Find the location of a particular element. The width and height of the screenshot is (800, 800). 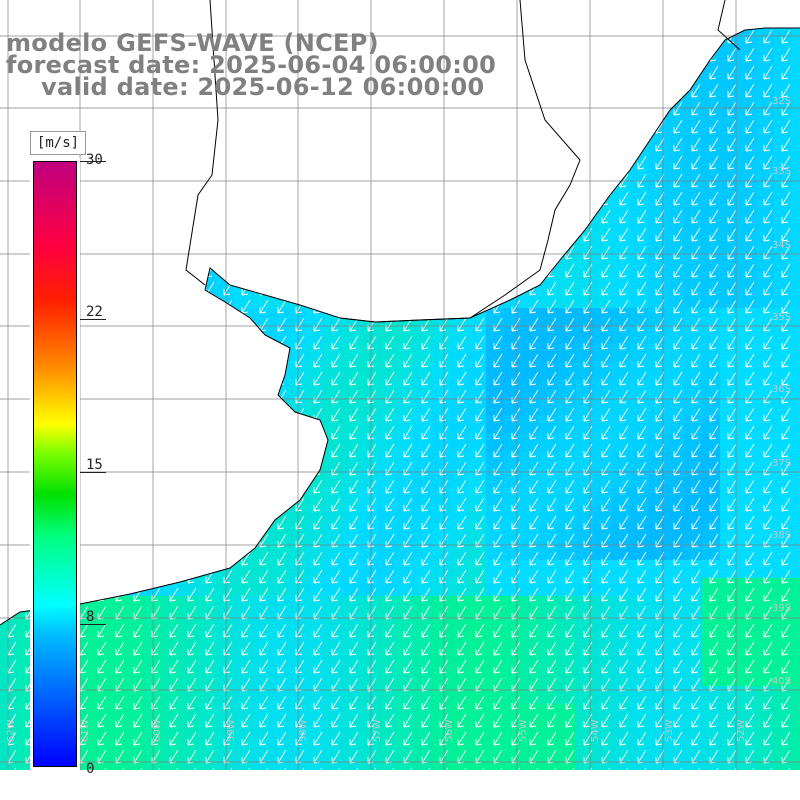

lon-label: 58W is located at coordinates (303, 730).